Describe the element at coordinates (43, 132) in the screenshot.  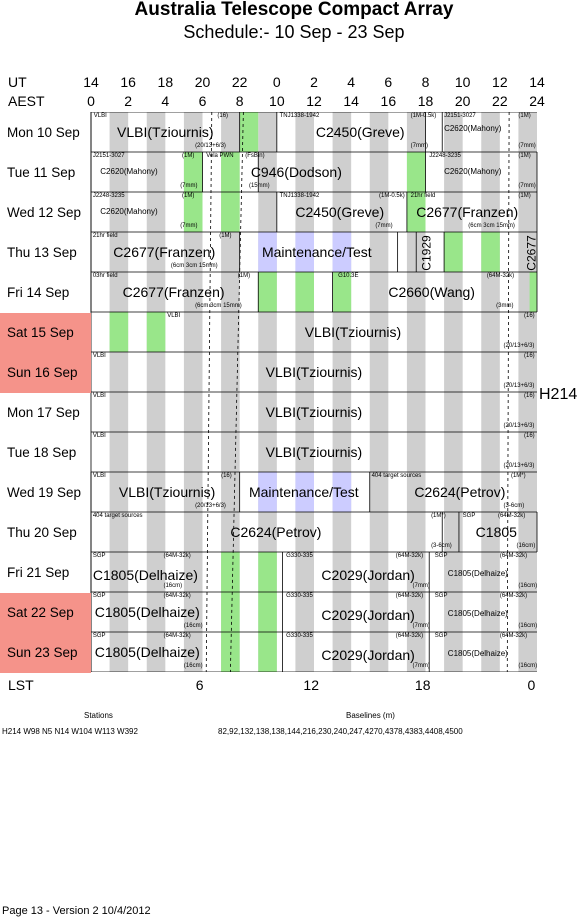
I see `day-label: Mon 10 Sep` at that location.